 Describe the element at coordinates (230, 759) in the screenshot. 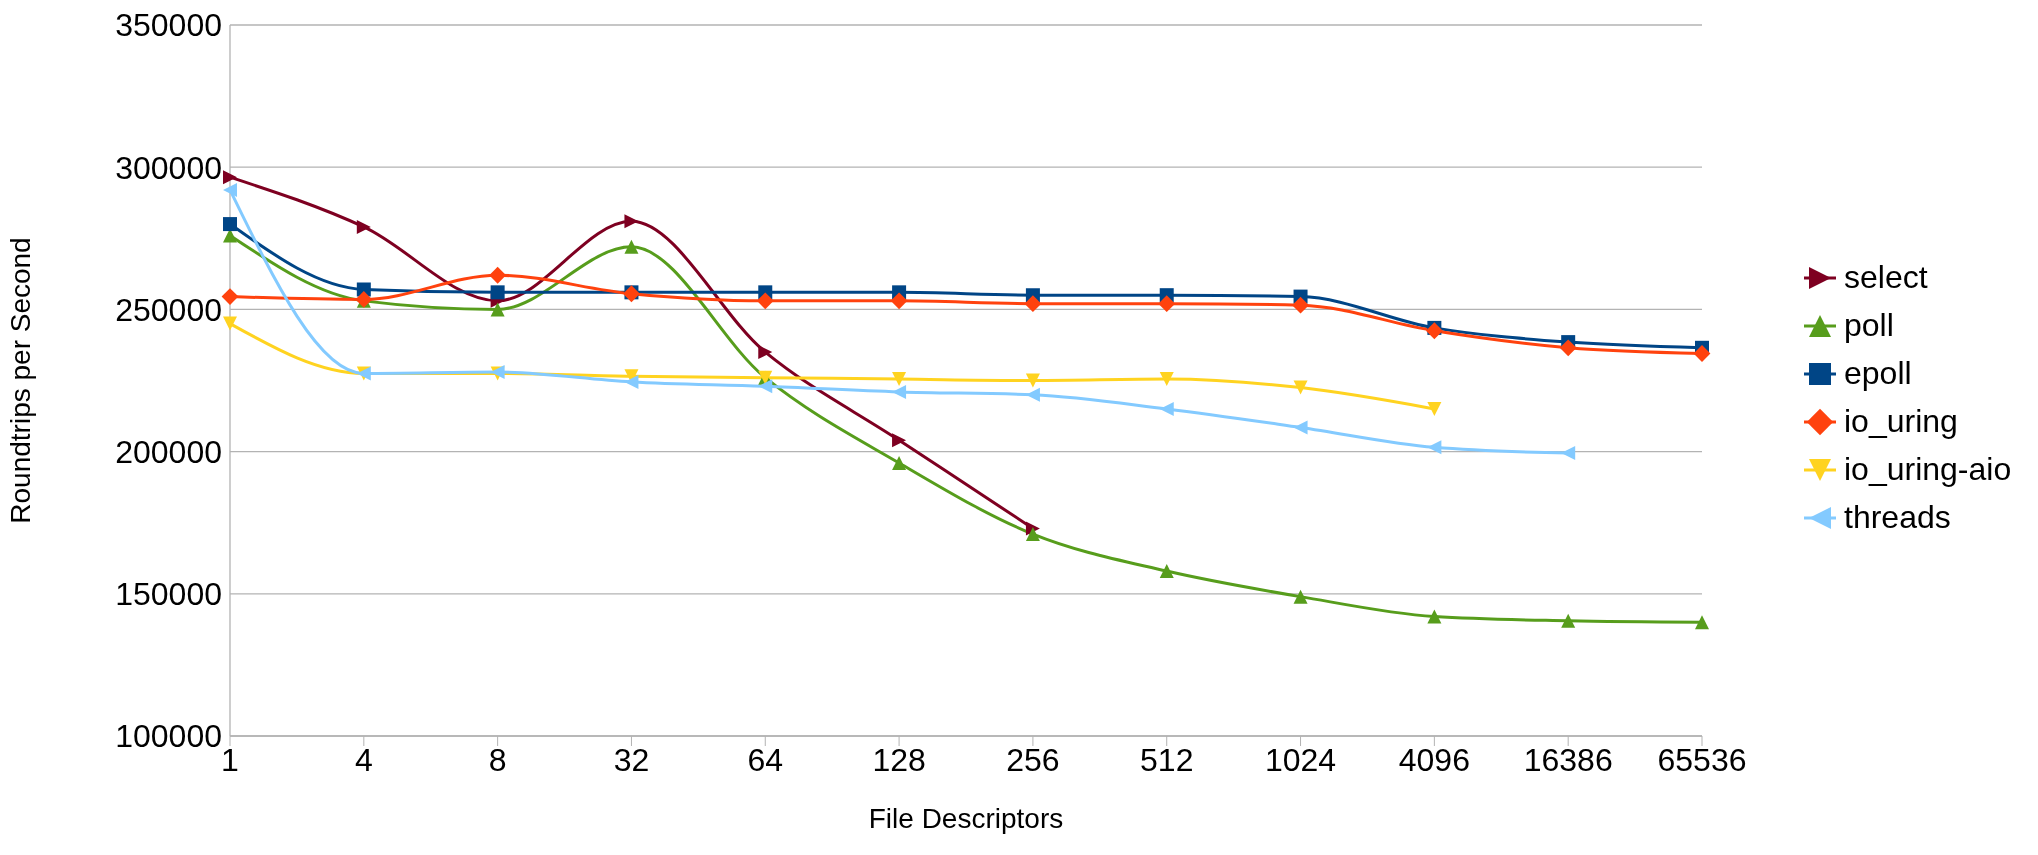

I see `x-tick-label: 1` at that location.